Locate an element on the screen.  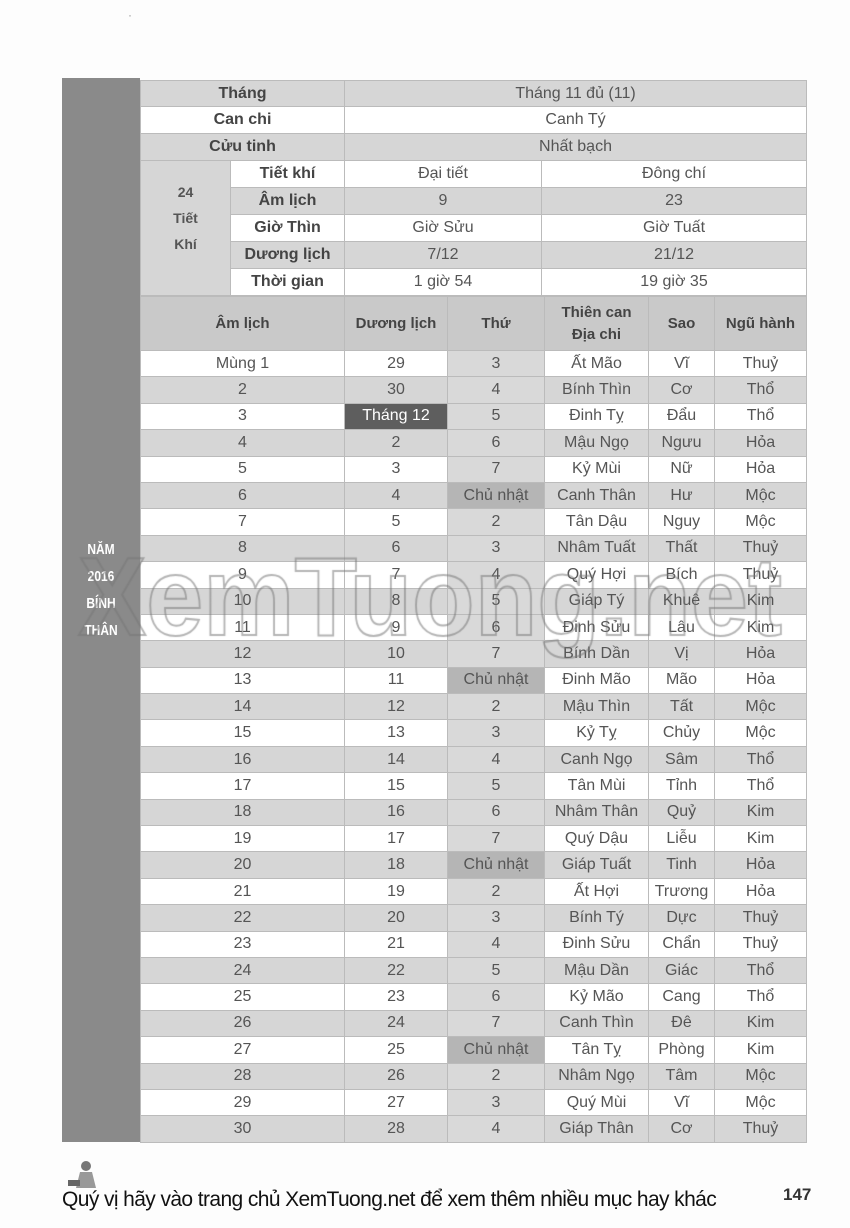
table-row: 27 25 Chủ nhật Tân Tỵ Phòng Kim is located at coordinates (473, 1050).